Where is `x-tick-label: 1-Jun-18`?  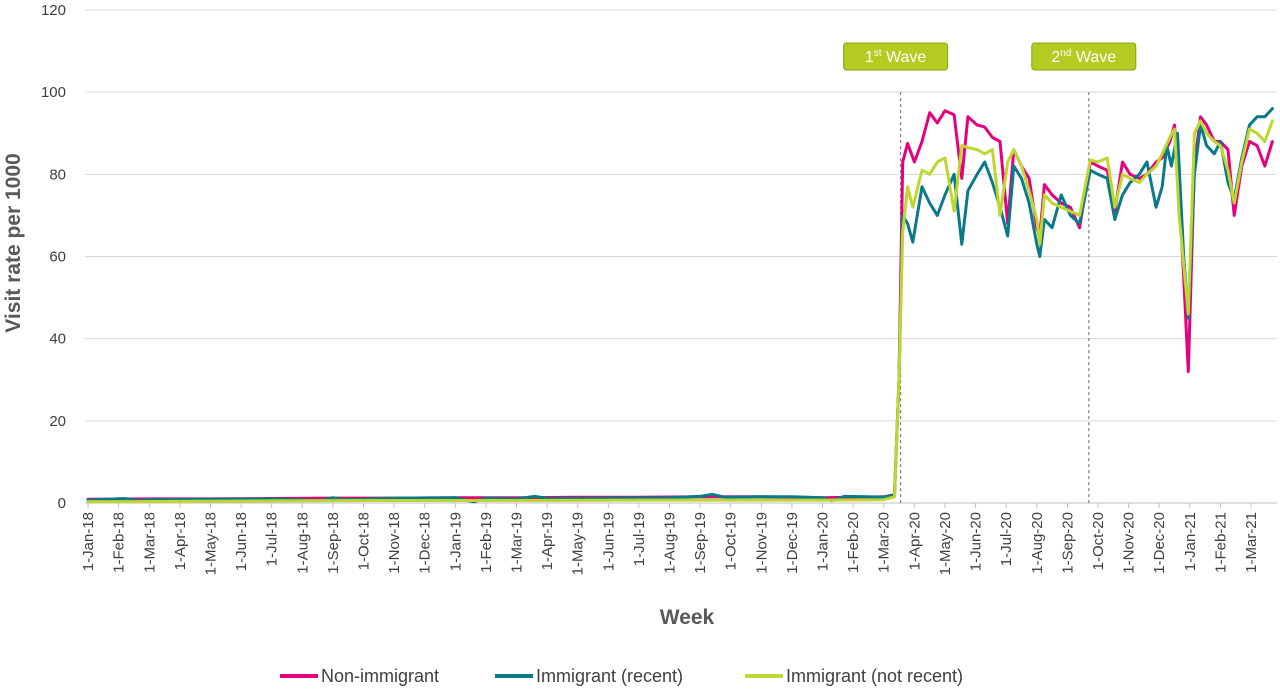
x-tick-label: 1-Jun-18 is located at coordinates (241, 541).